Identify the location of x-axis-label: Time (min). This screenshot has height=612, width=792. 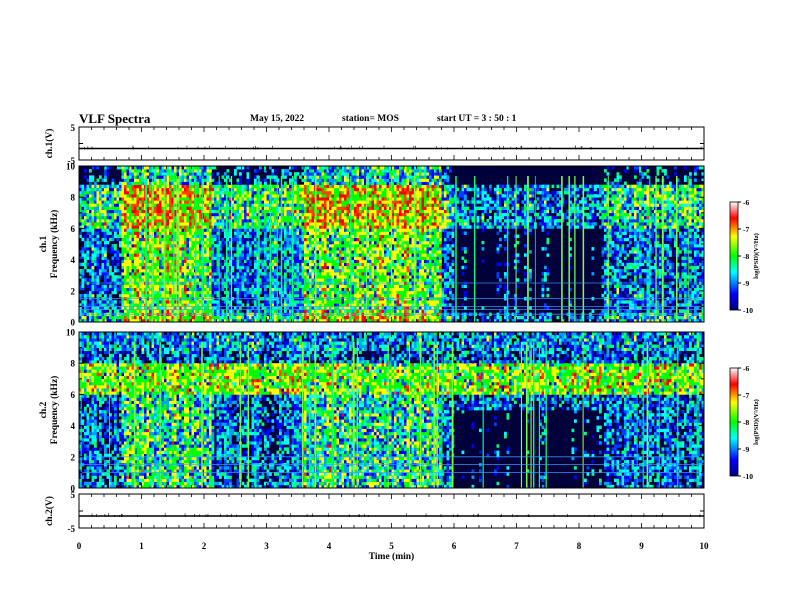
(391, 556).